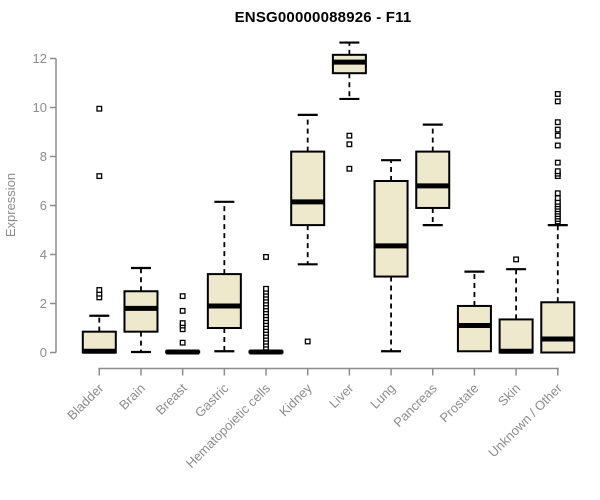 This screenshot has height=500, width=600. I want to click on boxplot-pancreas, so click(433, 175).